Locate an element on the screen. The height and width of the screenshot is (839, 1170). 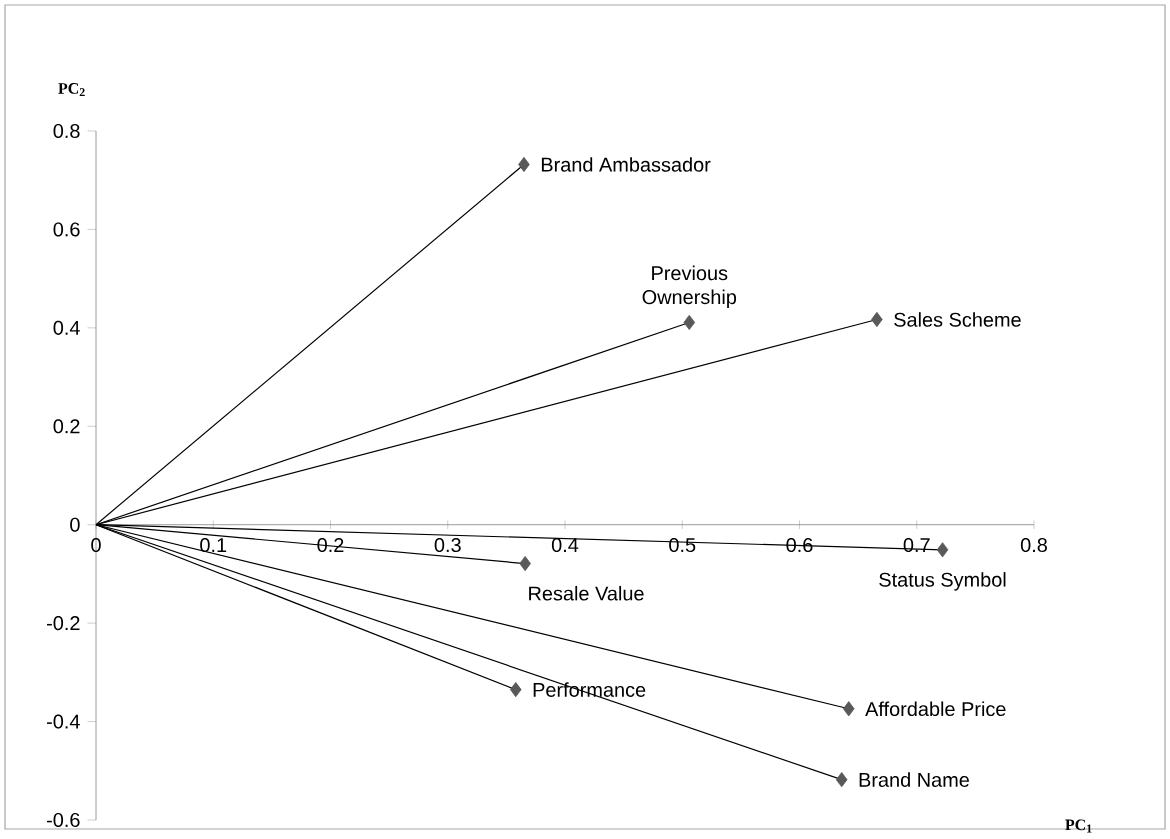
annotation: Brand Name is located at coordinates (914, 779).